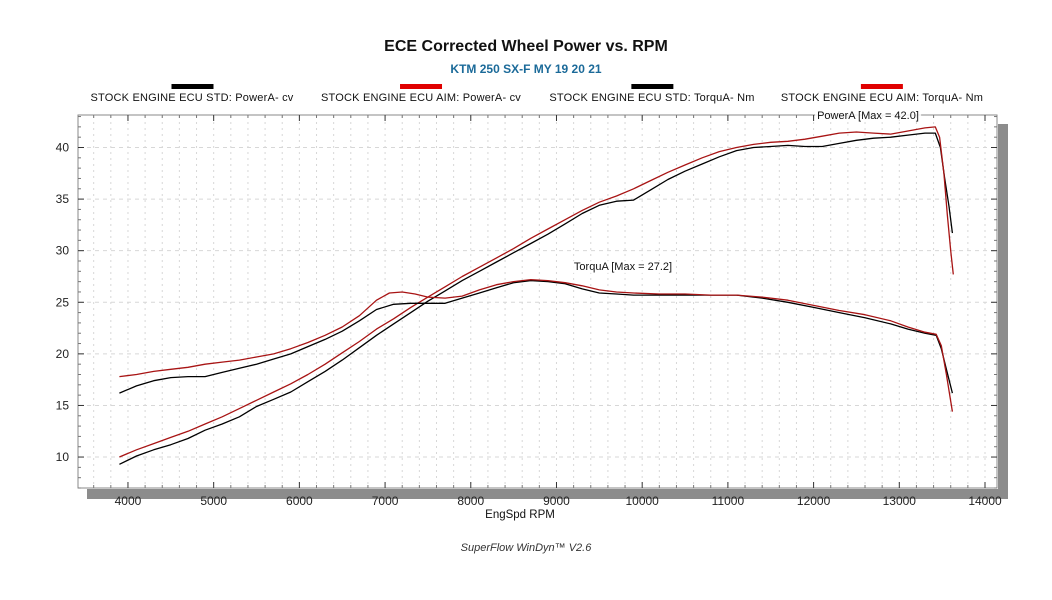  Describe the element at coordinates (526, 46) in the screenshot. I see `page-title: ECE Corrected Wheel Power vs. RPM` at that location.